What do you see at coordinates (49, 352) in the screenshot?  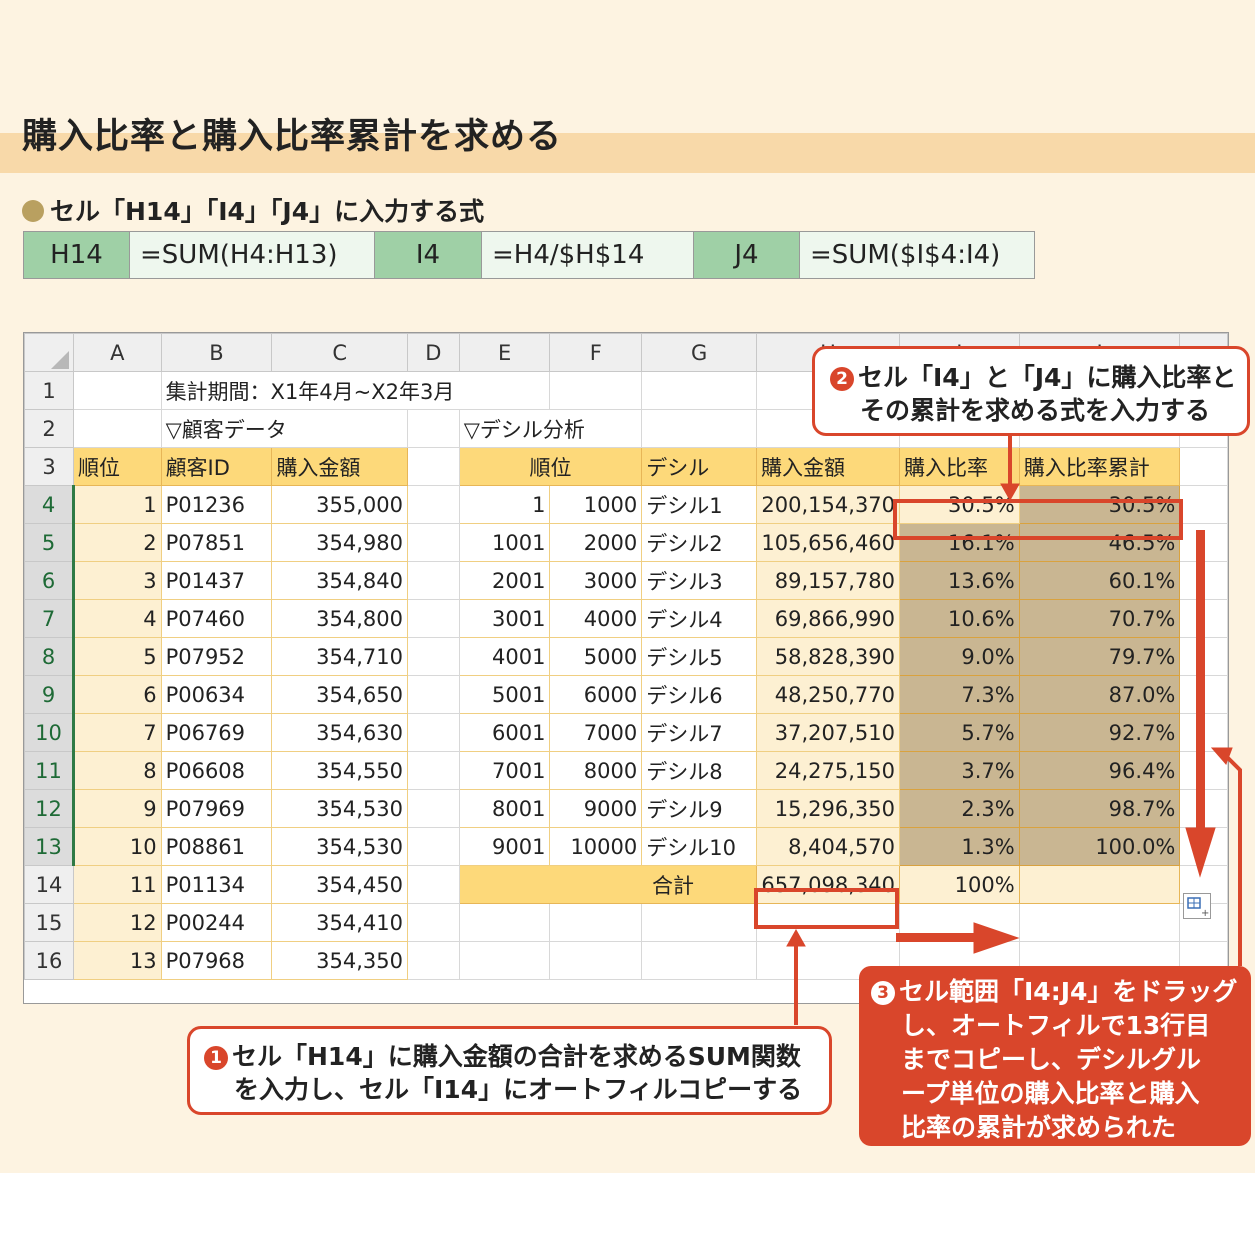 I see `select-all-corner` at bounding box center [49, 352].